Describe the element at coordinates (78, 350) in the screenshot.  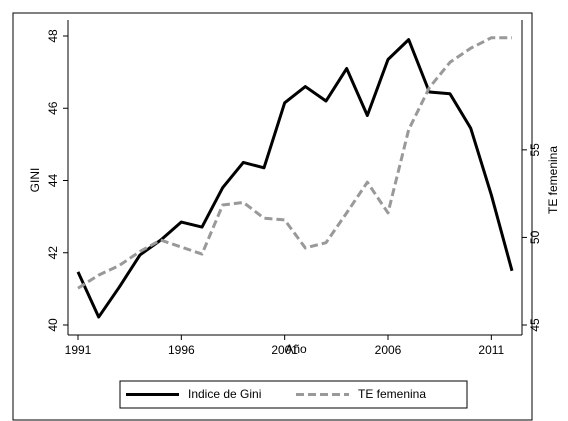
I see `x-tick-label: 1991` at that location.